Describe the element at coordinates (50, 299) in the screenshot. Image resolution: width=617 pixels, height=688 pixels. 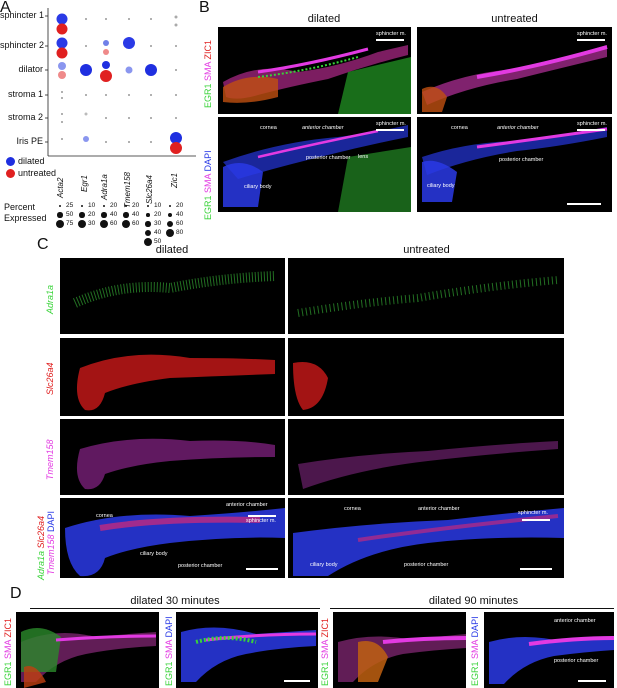
I see `c-row-label-adra1a: Adra1a` at that location.